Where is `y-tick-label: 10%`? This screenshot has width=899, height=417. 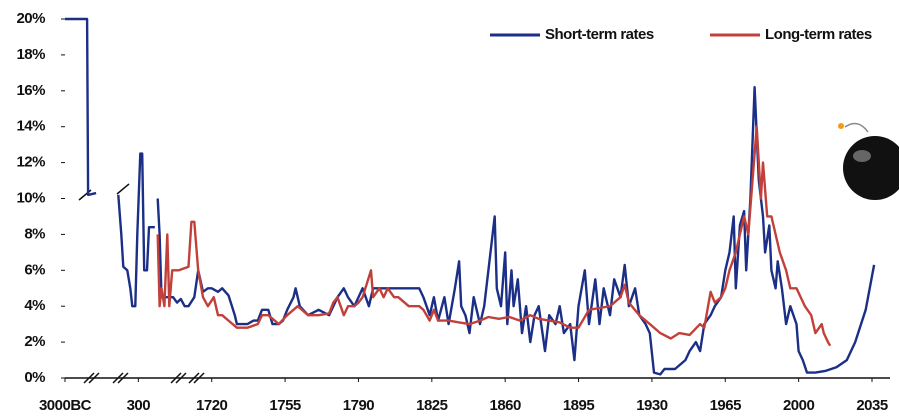 y-tick-label: 10% is located at coordinates (30, 197).